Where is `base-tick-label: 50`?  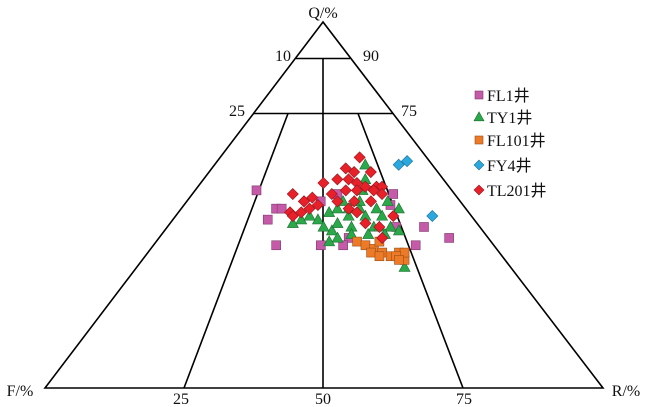
base-tick-label: 50 is located at coordinates (323, 399).